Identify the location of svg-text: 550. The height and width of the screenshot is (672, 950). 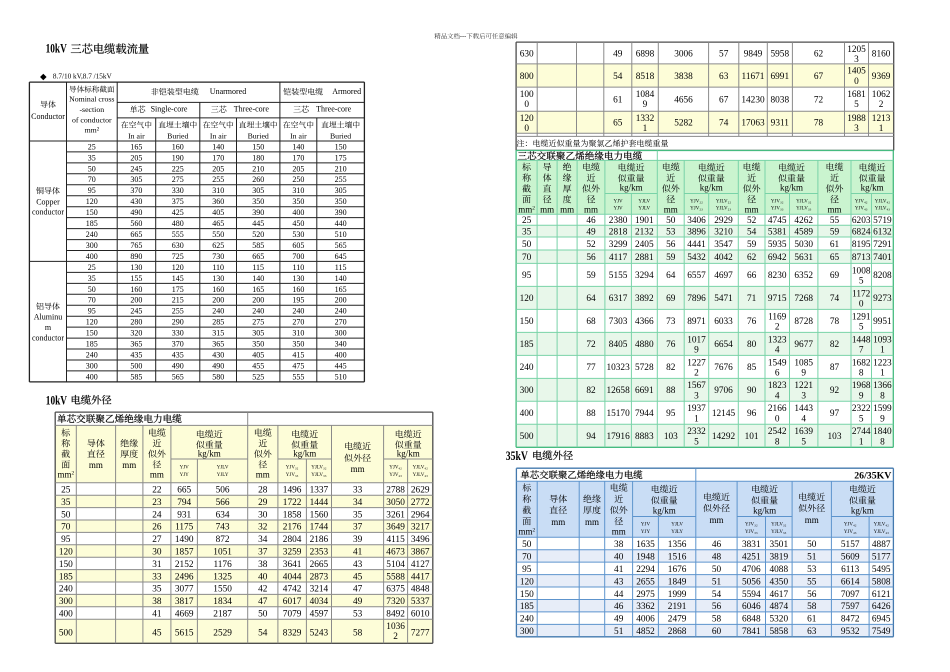
(218, 234).